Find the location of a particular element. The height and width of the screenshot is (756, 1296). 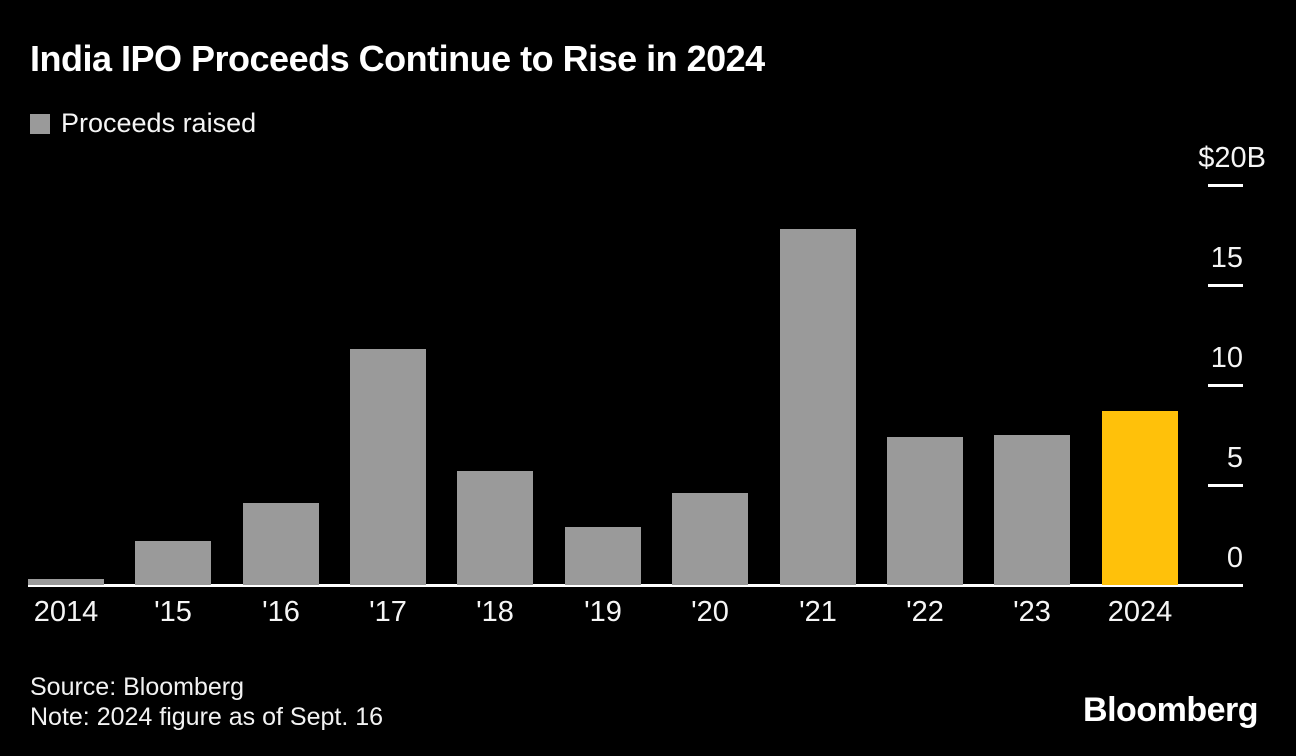

bloomberg-logo: Bloomberg is located at coordinates (1170, 710).